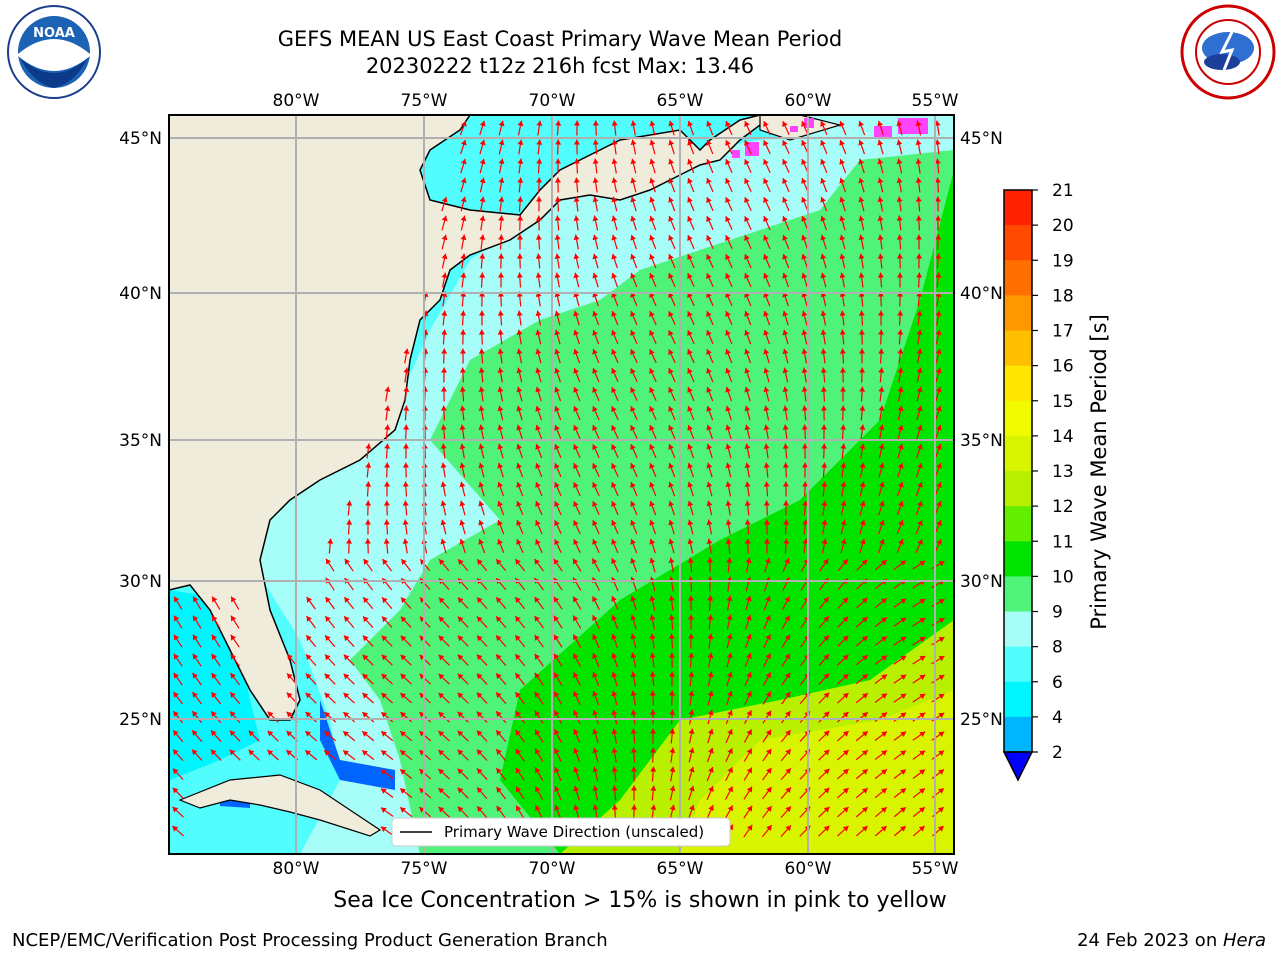 The width and height of the screenshot is (1280, 960). I want to click on footer-date: 24 Feb 2023 on Hera, so click(1171, 940).